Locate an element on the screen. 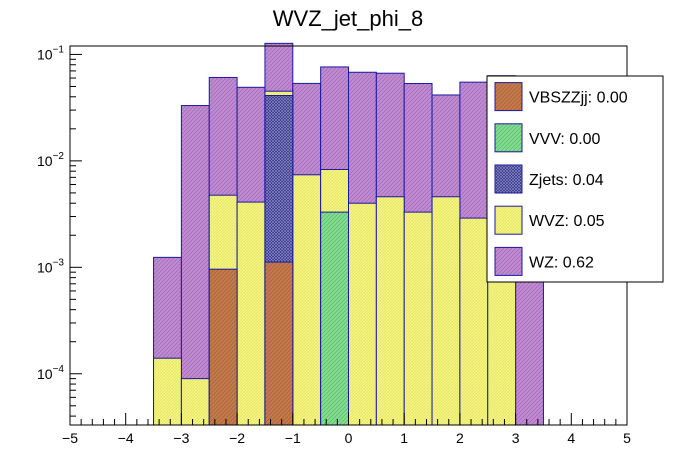  x-tick-label: 2 is located at coordinates (460, 438).